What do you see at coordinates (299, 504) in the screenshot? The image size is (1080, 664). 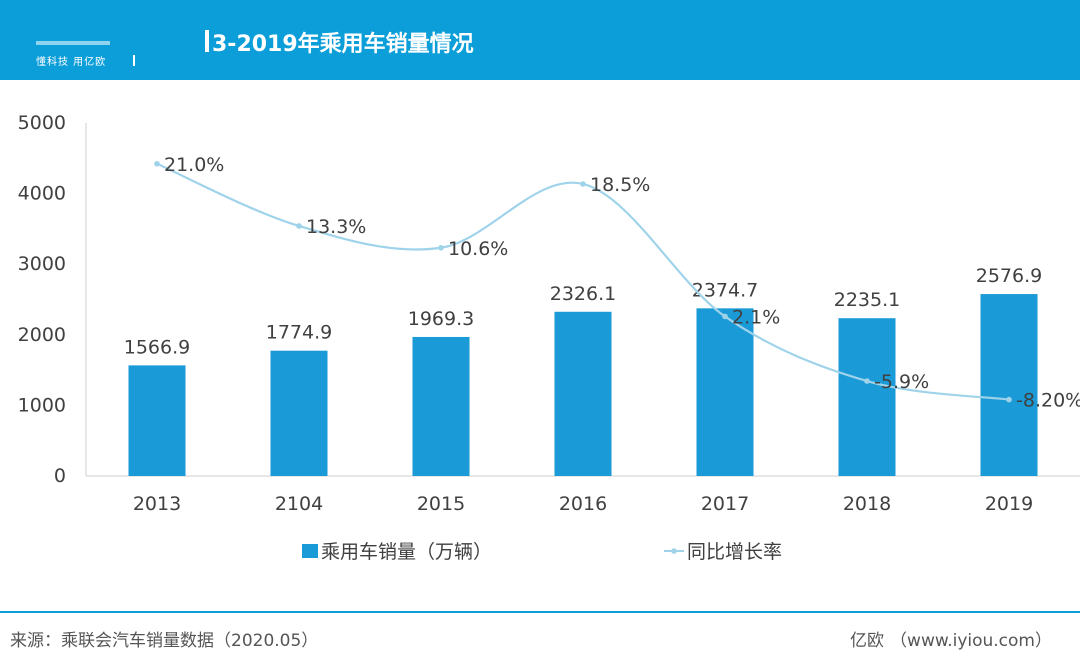 I see `x-tick-label: 2104` at bounding box center [299, 504].